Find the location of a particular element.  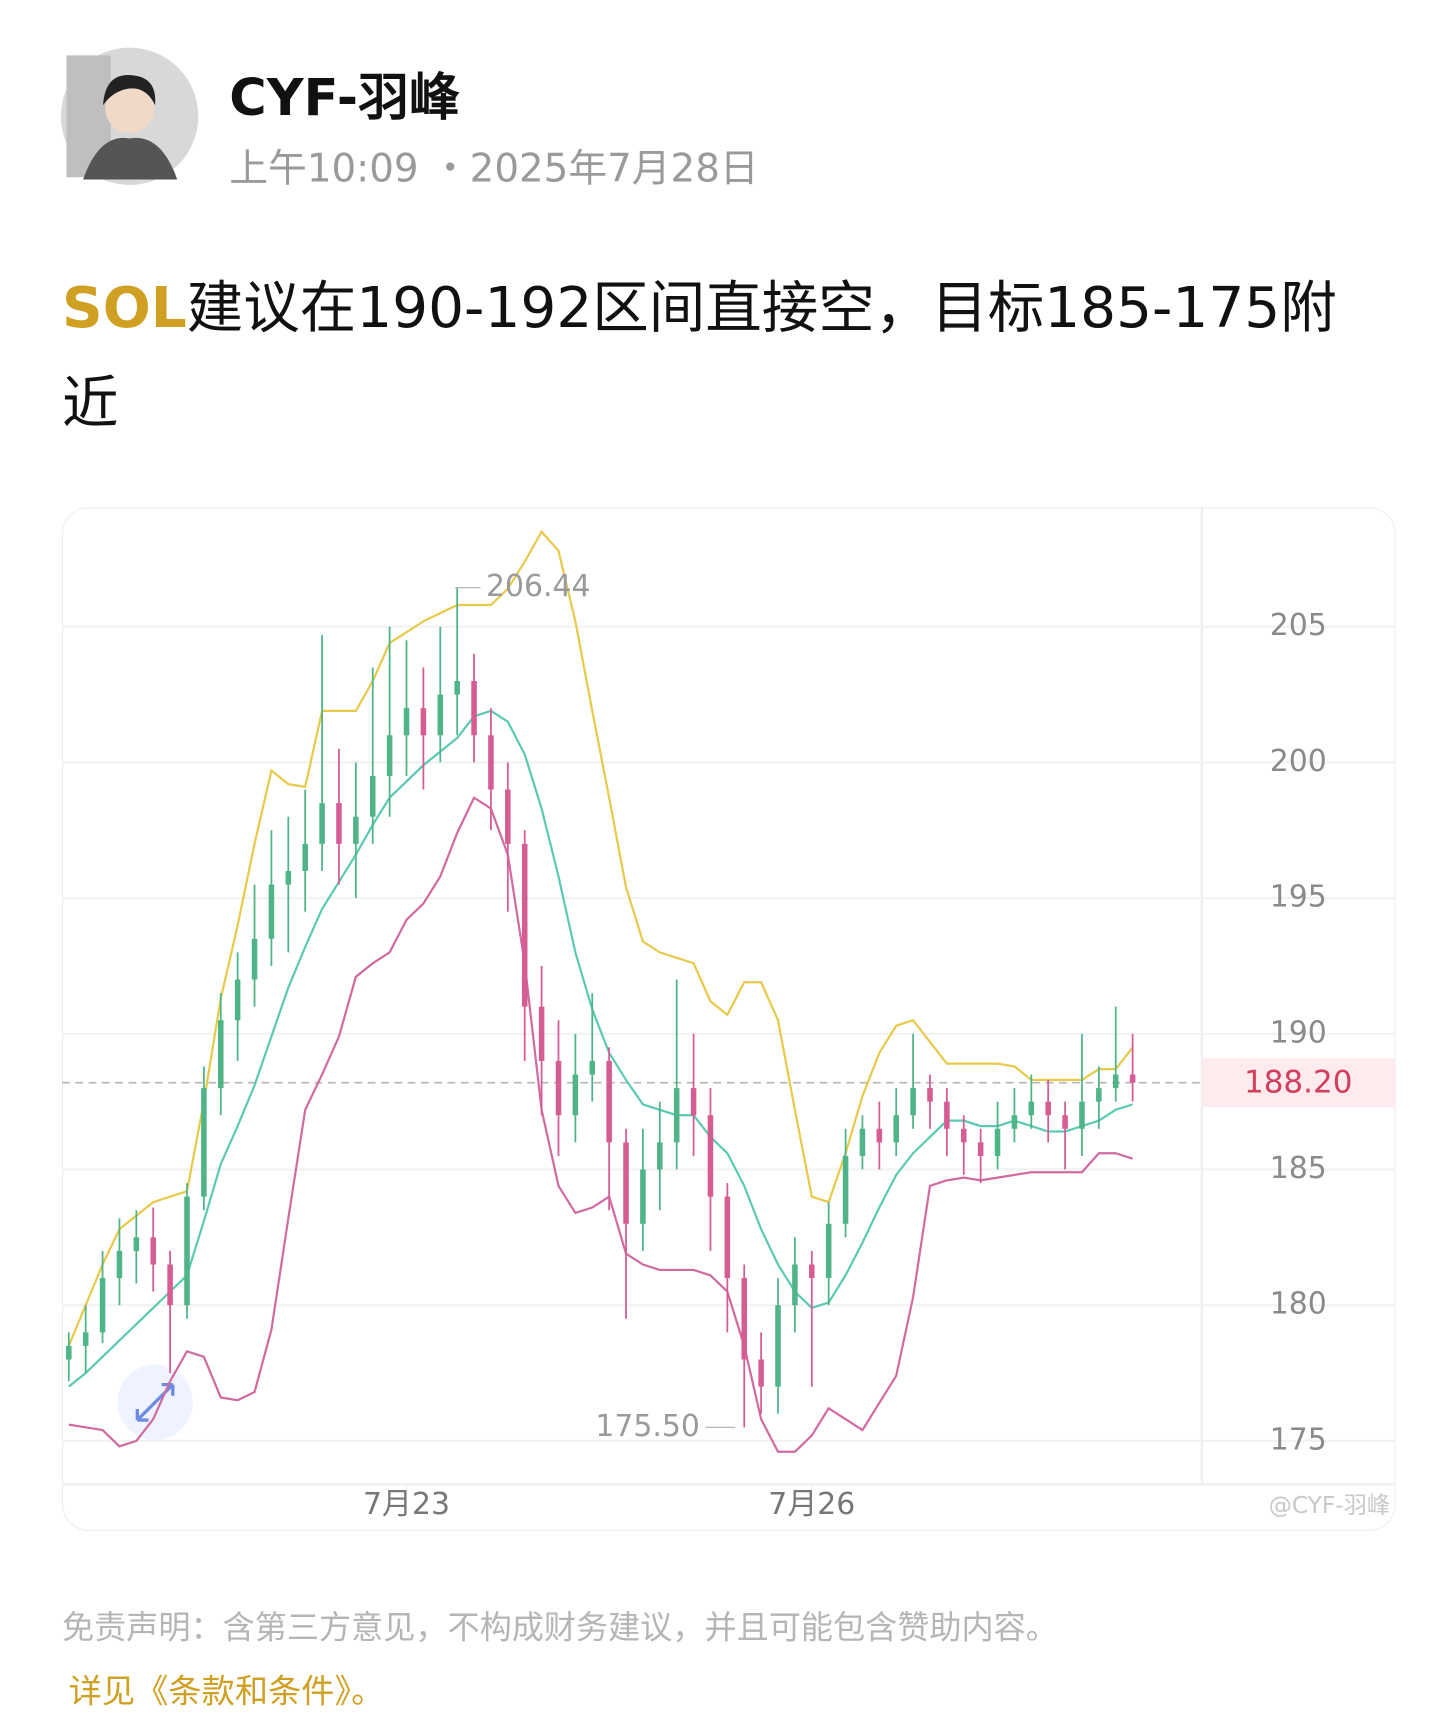

disclaimer: 免责声明：含第三方意见，不构成财务建议，并且可能包含赞助内容。 is located at coordinates (560, 1627).